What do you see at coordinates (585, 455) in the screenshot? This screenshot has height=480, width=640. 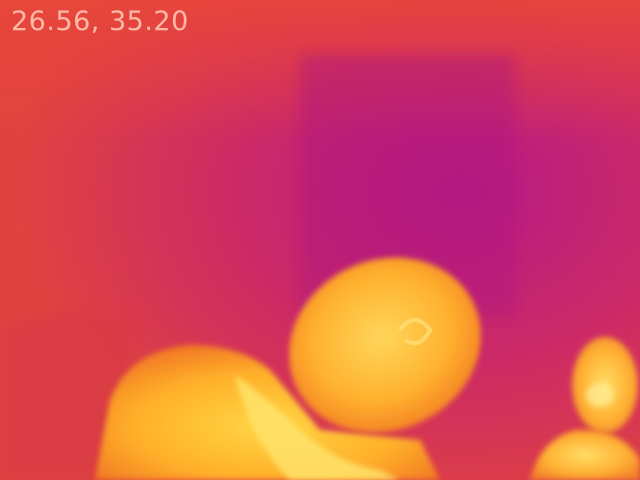 I see `child-shoulders` at bounding box center [585, 455].